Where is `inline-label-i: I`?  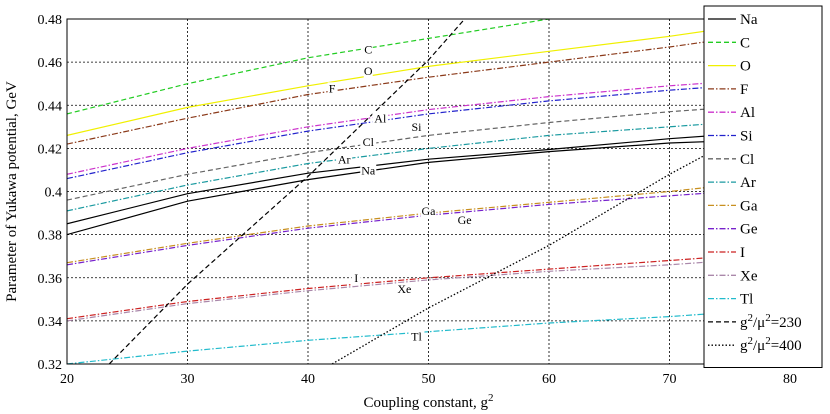
inline-label-i: I is located at coordinates (356, 278).